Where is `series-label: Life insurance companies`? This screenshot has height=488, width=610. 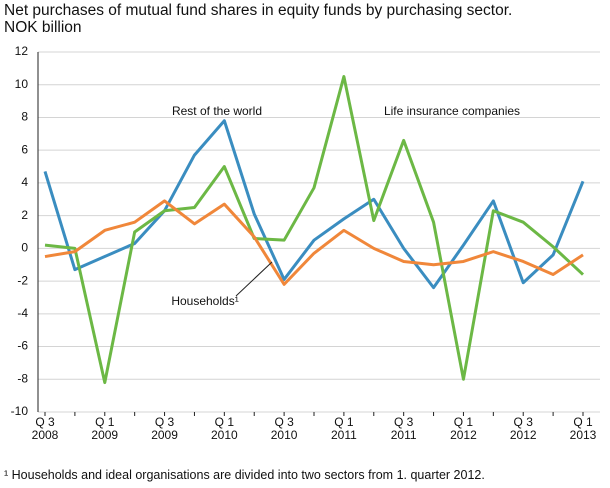 series-label: Life insurance companies is located at coordinates (452, 111).